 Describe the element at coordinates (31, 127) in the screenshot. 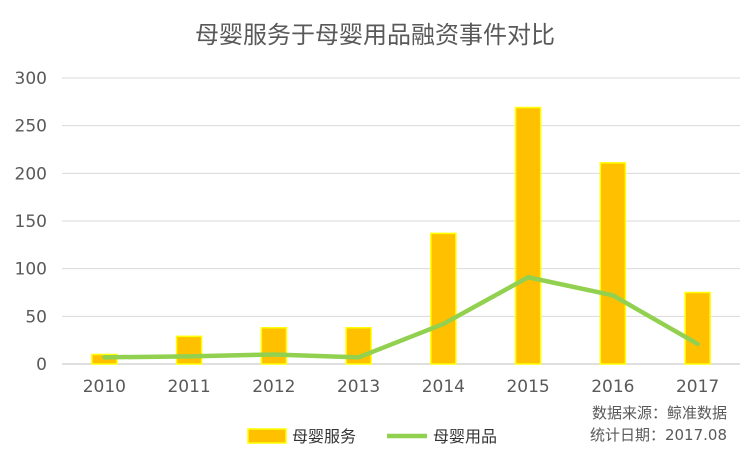

I see `y-tick-label: 250` at that location.